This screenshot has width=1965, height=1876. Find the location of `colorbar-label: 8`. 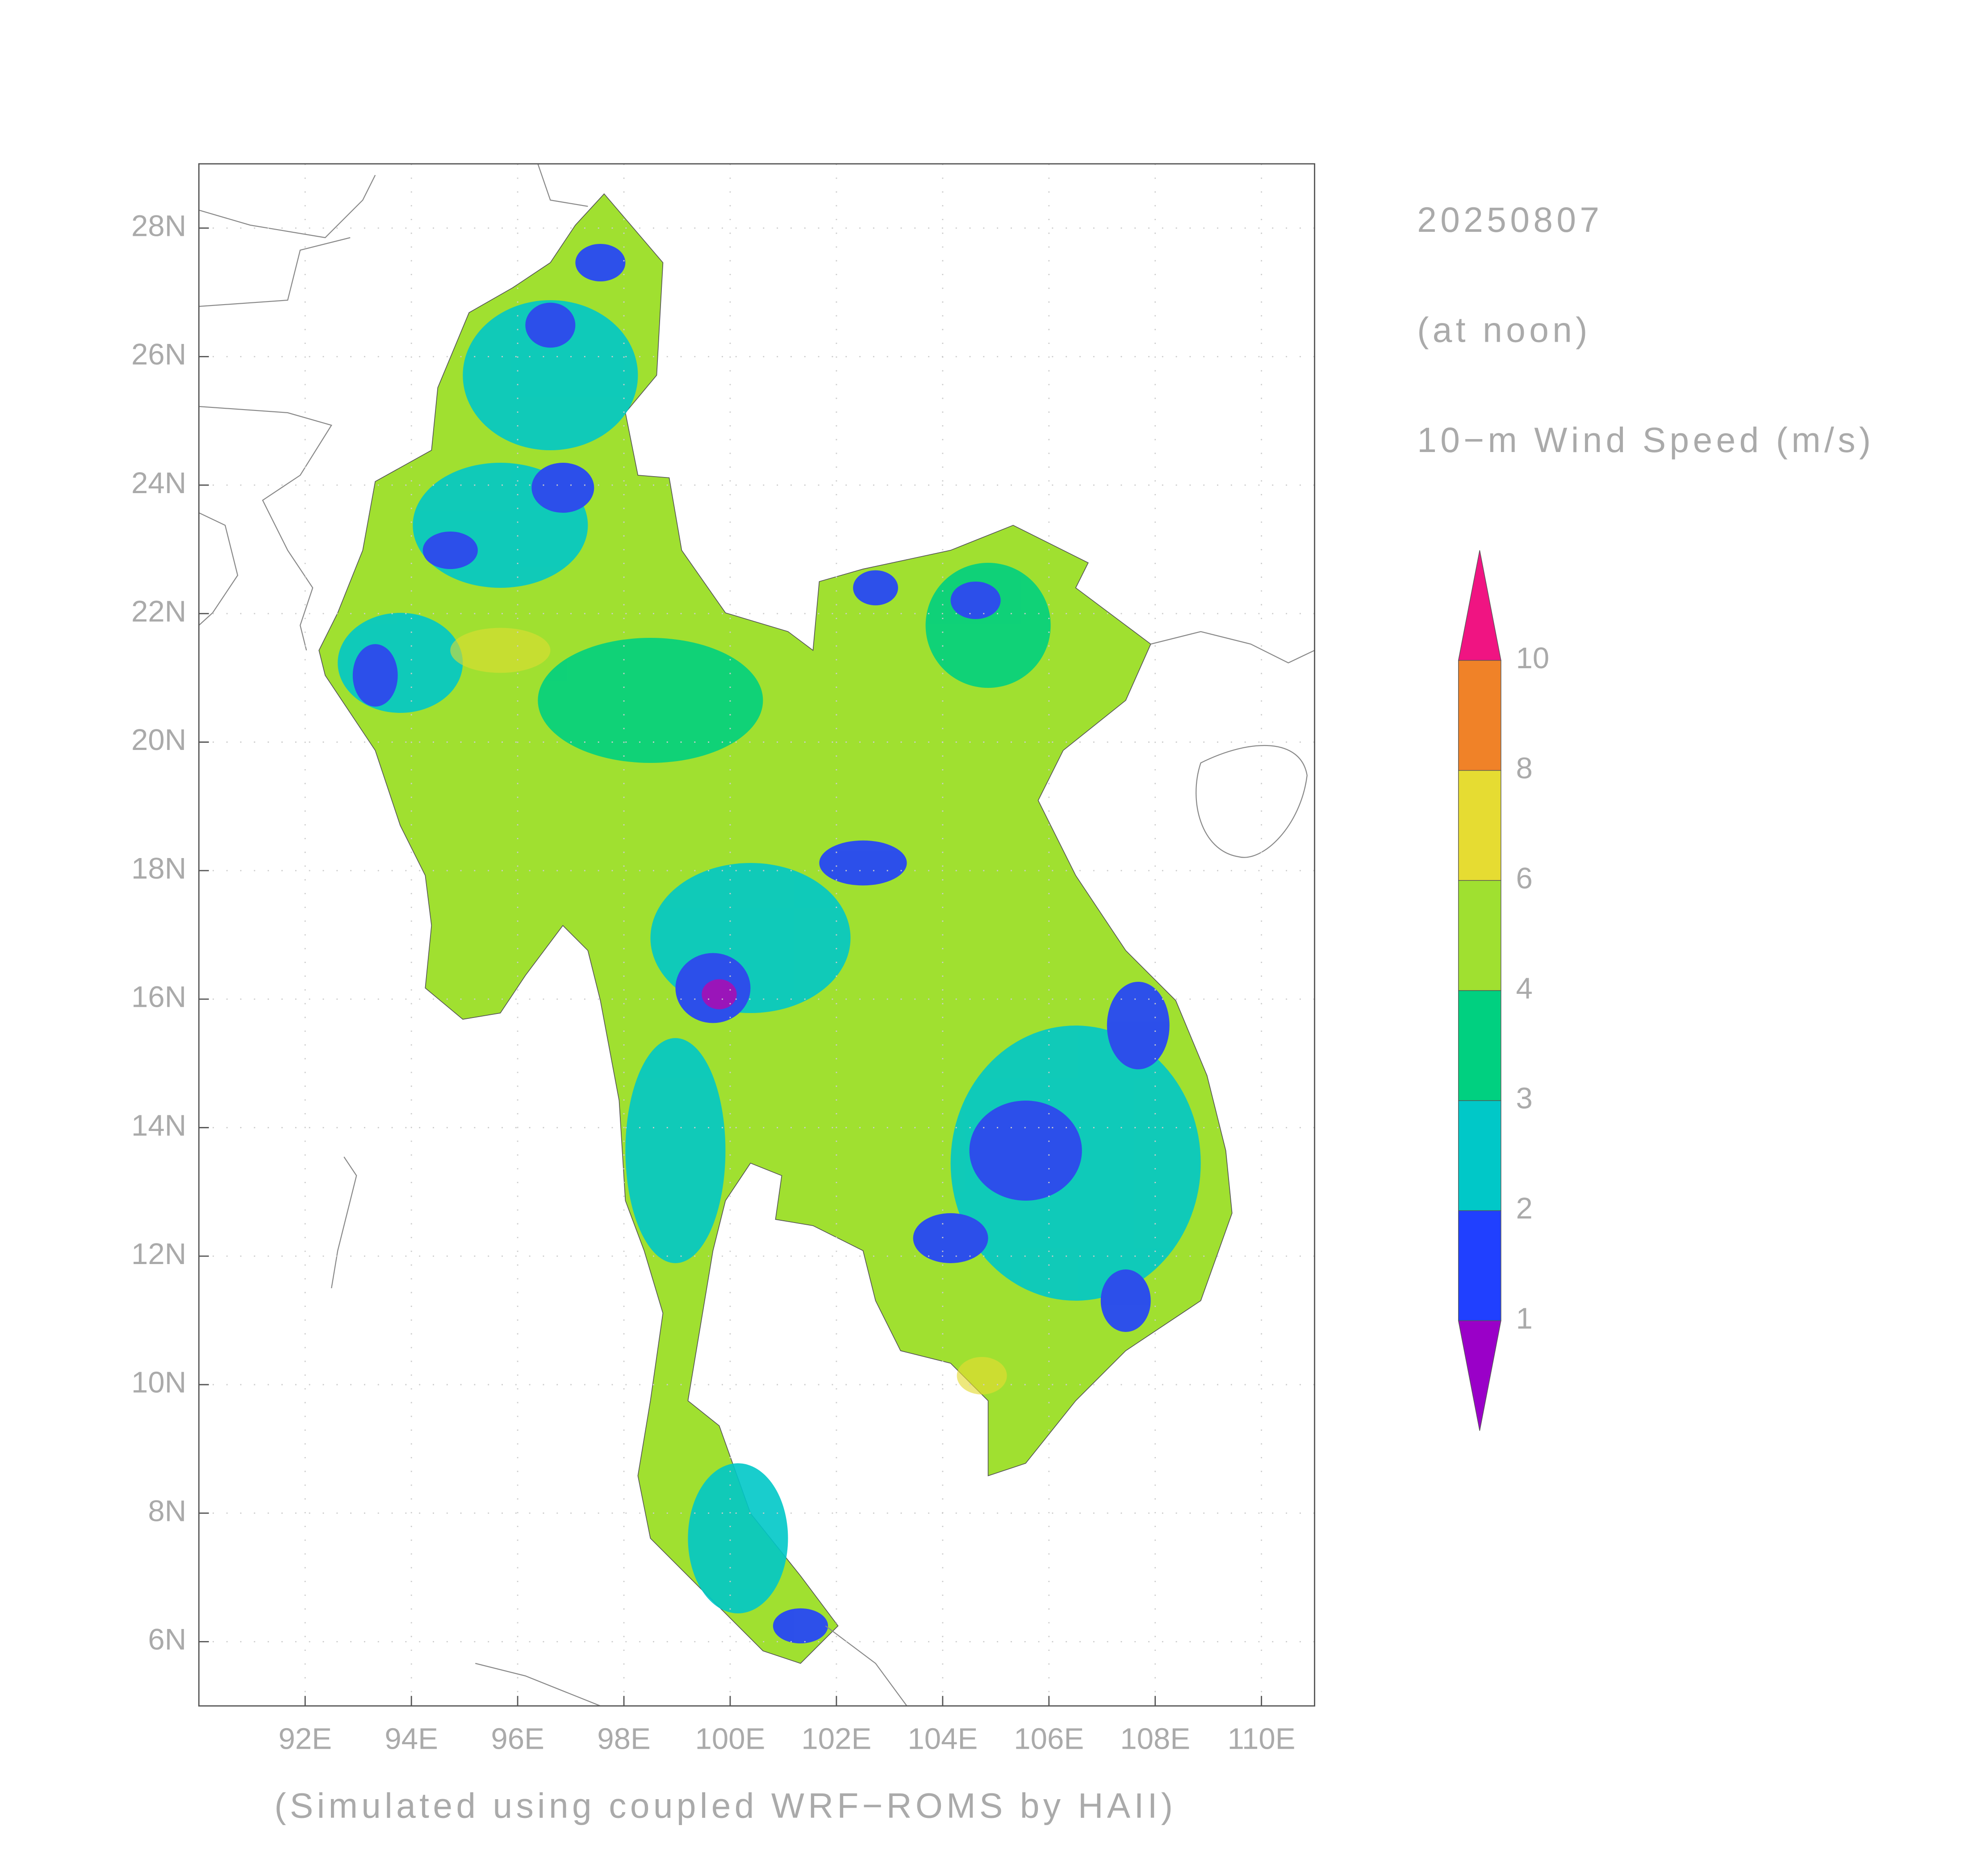

colorbar-label: 8 is located at coordinates (1524, 768).